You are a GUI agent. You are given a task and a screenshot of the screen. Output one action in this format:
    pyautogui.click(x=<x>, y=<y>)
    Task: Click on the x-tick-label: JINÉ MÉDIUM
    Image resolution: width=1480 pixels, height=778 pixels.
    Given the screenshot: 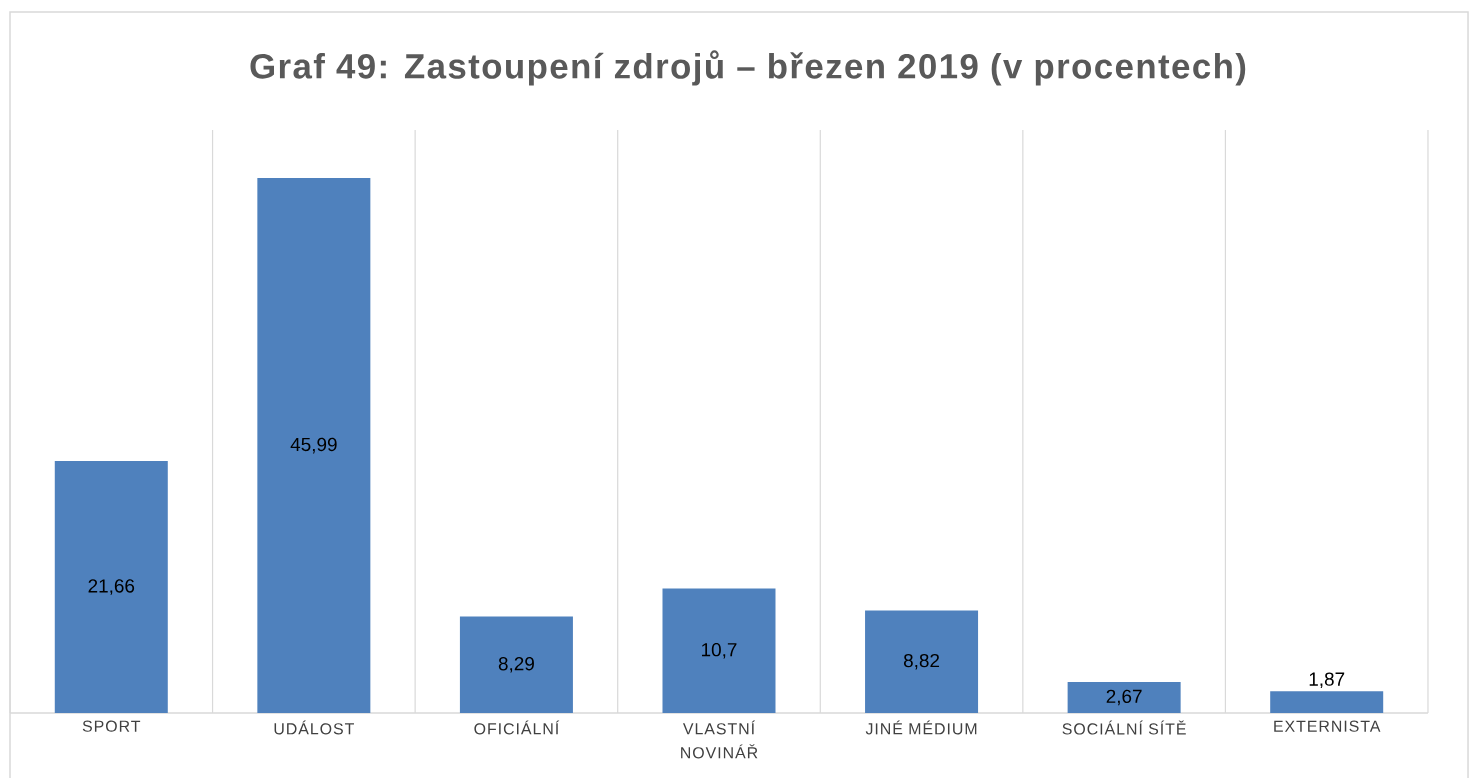 What is the action you would take?
    pyautogui.click(x=921, y=727)
    